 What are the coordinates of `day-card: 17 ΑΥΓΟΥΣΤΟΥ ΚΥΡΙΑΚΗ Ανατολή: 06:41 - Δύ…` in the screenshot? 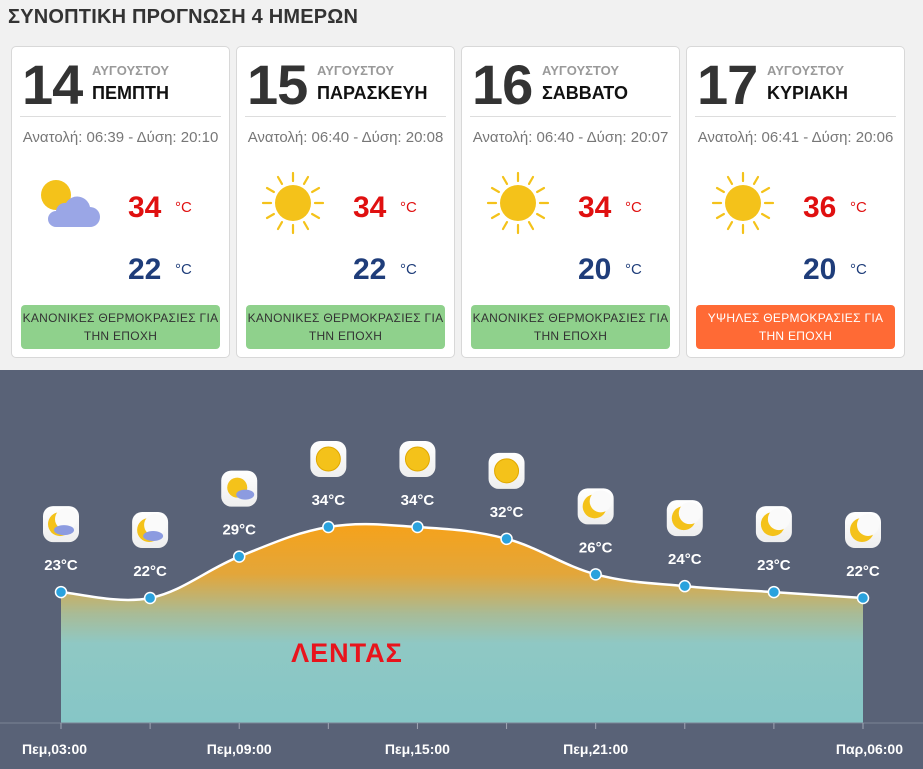 It's located at (795, 202).